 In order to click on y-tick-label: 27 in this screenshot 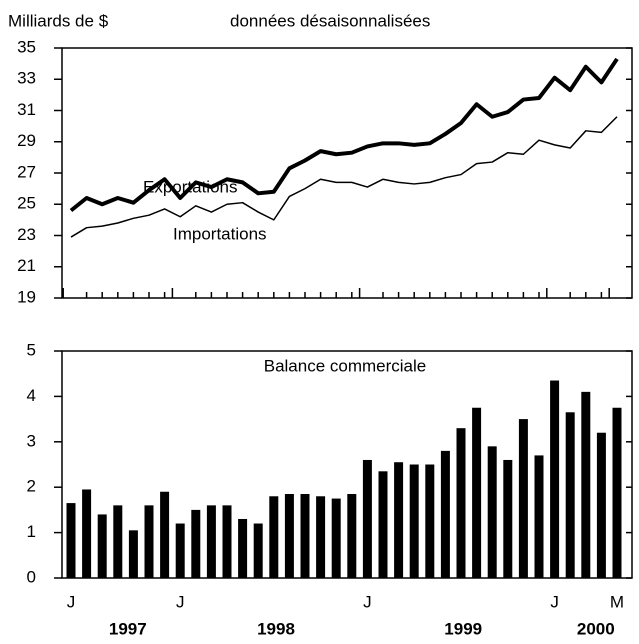, I will do `click(26, 171)`.